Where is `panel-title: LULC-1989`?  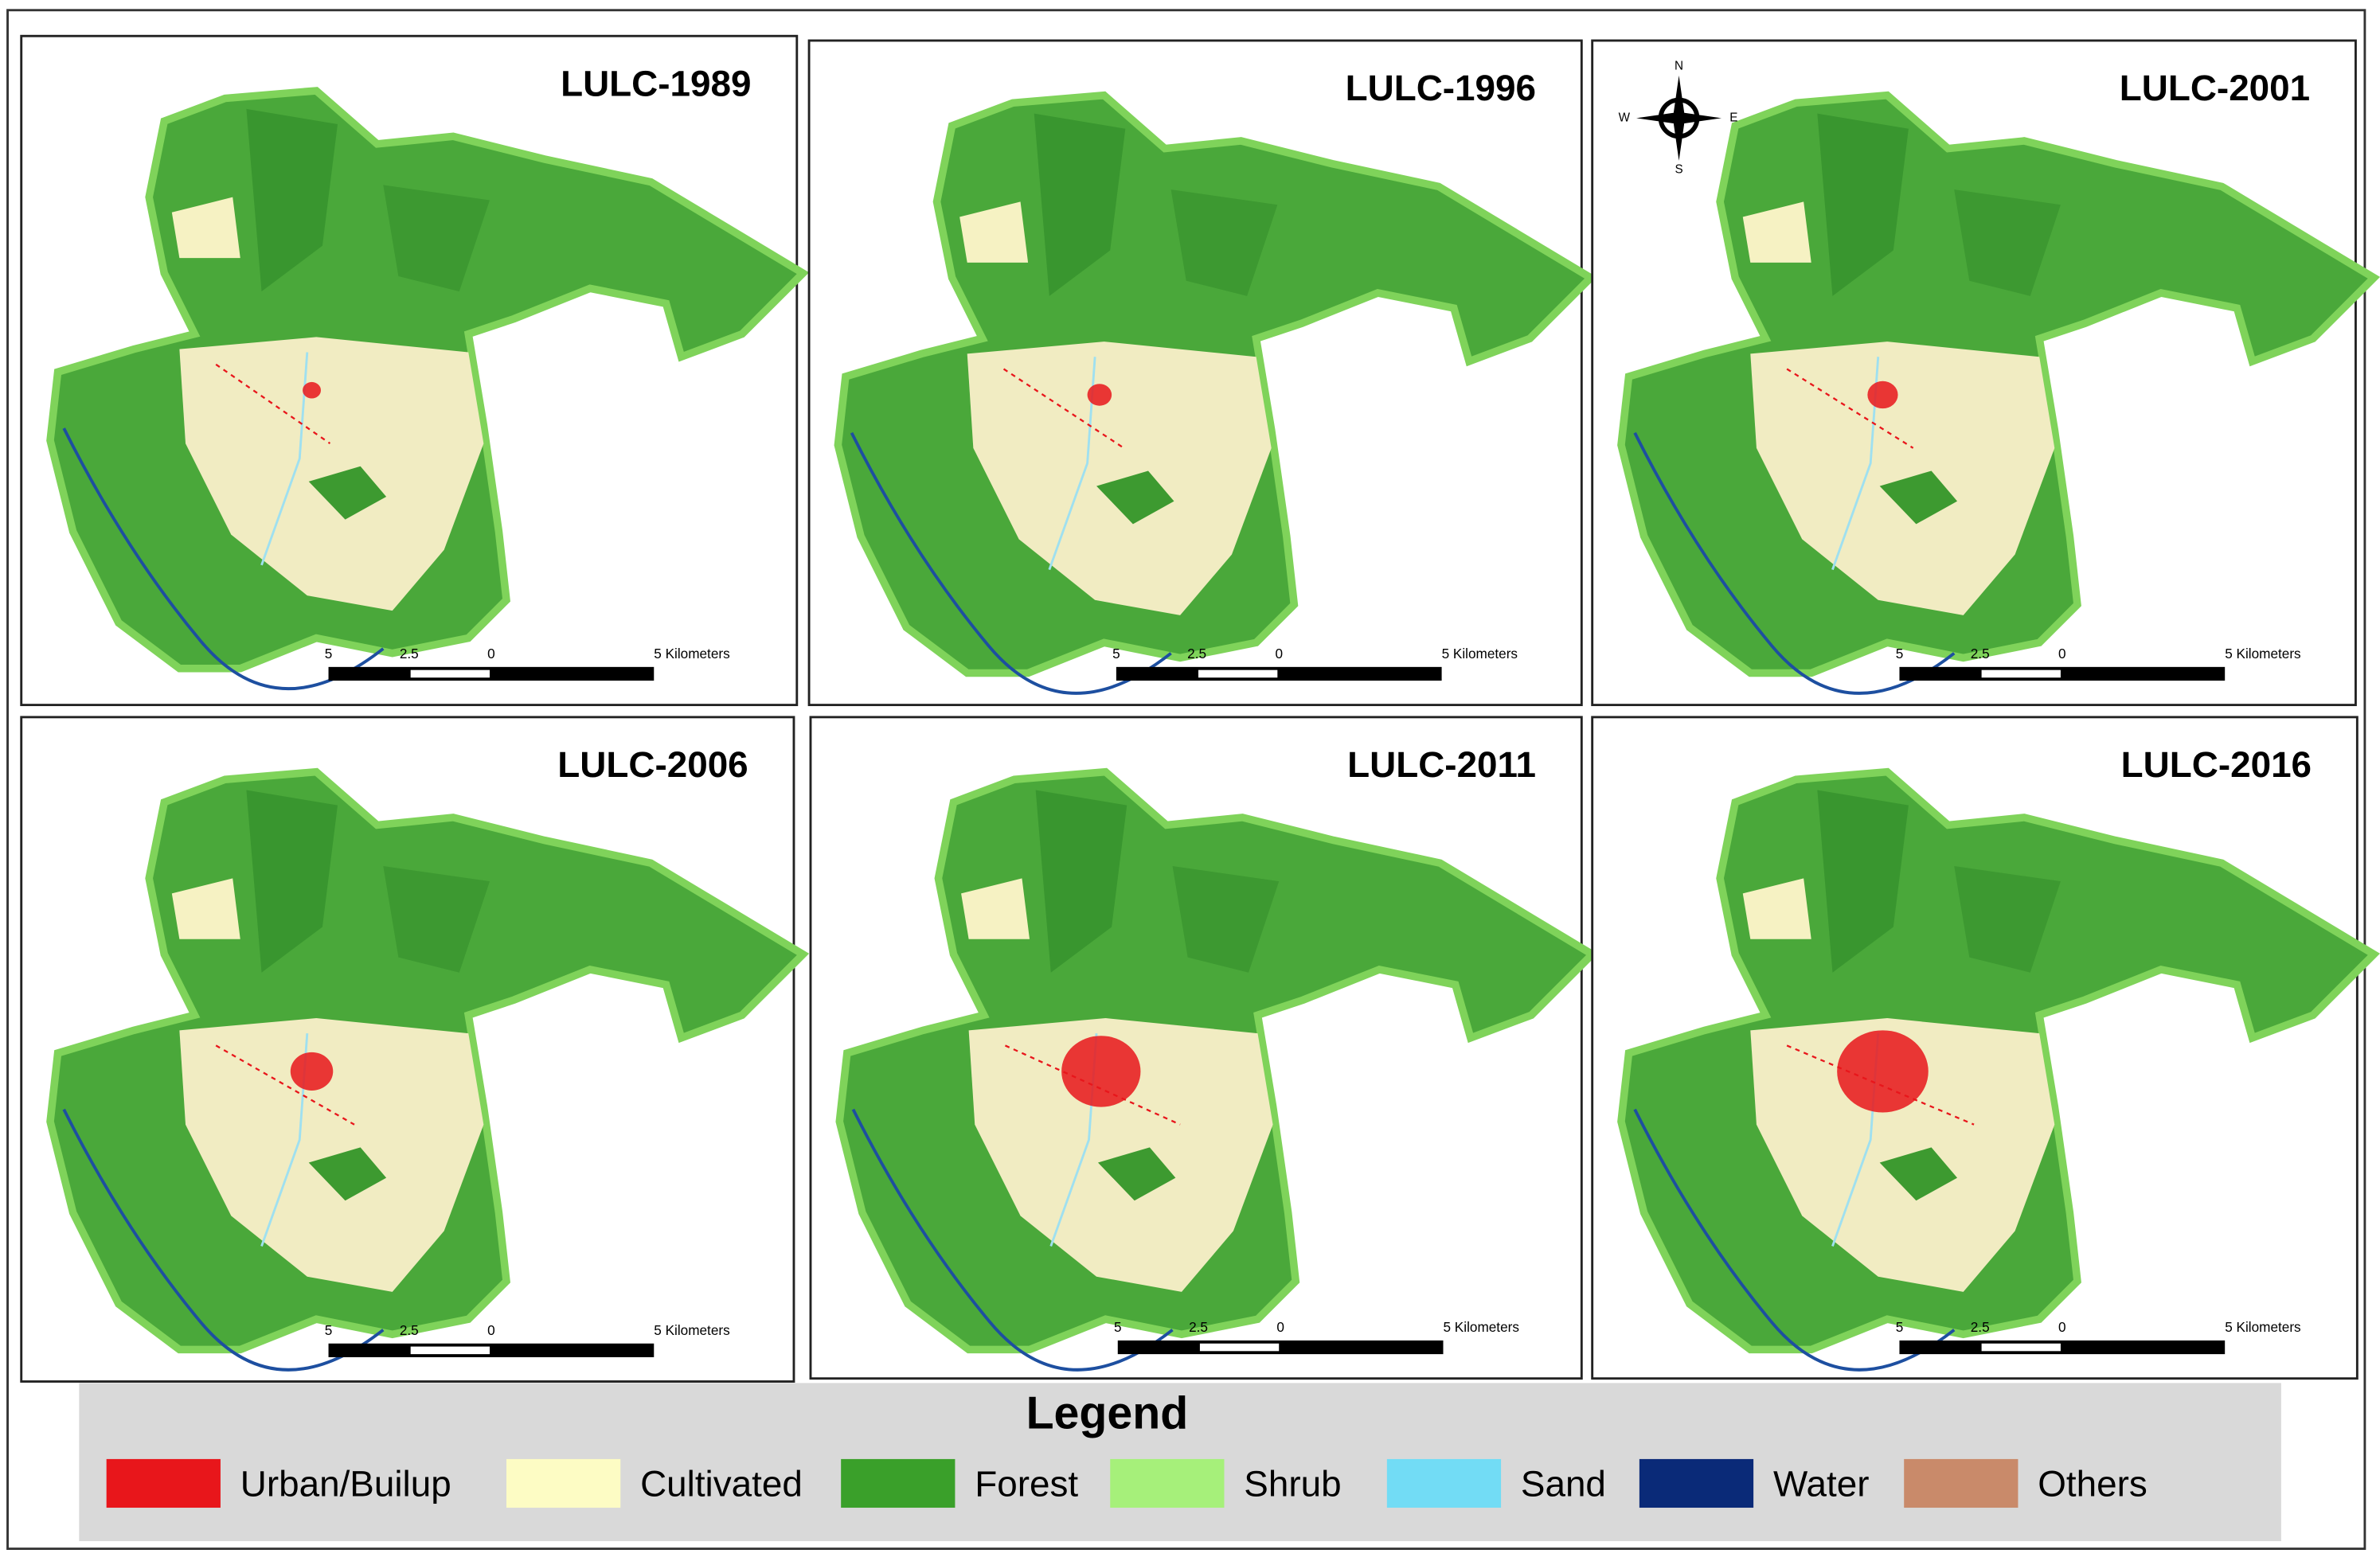 panel-title: LULC-1989 is located at coordinates (656, 83).